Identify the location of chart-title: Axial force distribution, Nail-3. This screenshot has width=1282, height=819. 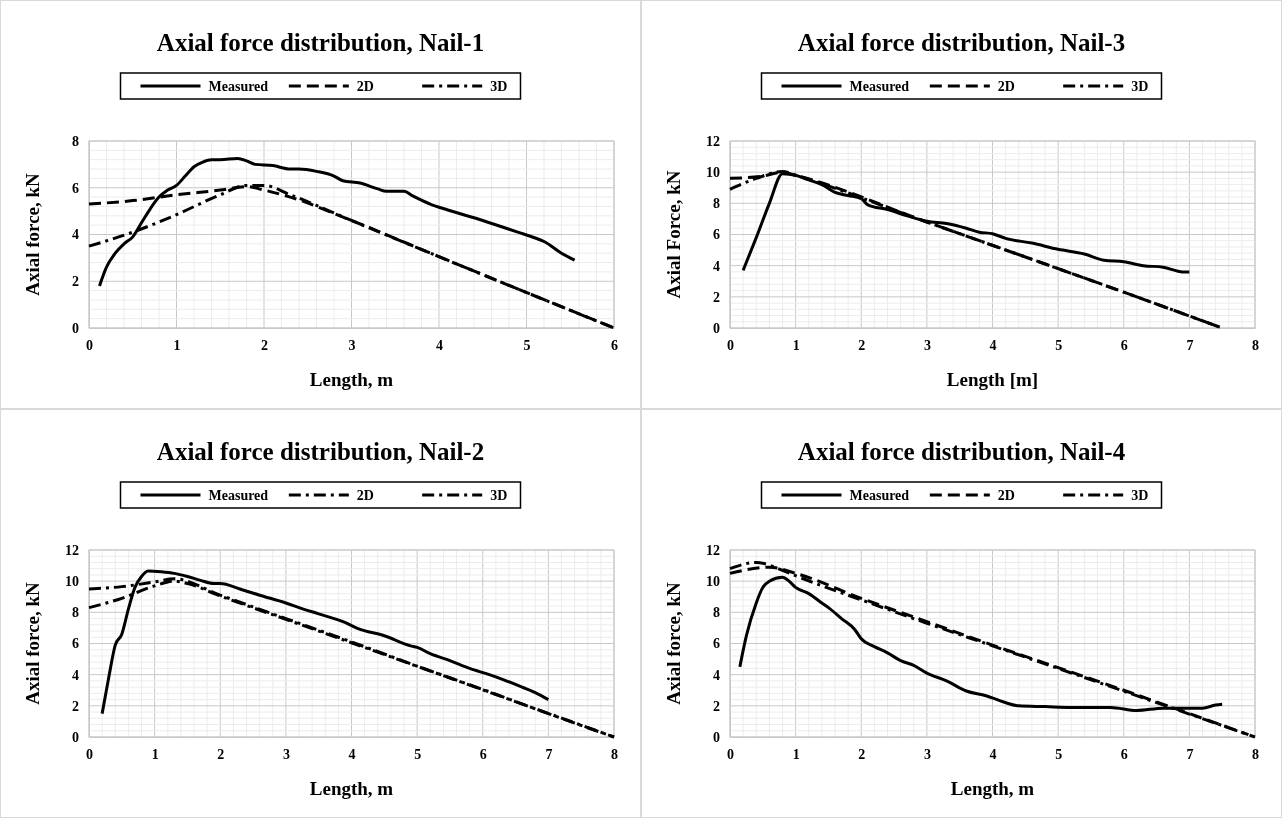
(961, 42).